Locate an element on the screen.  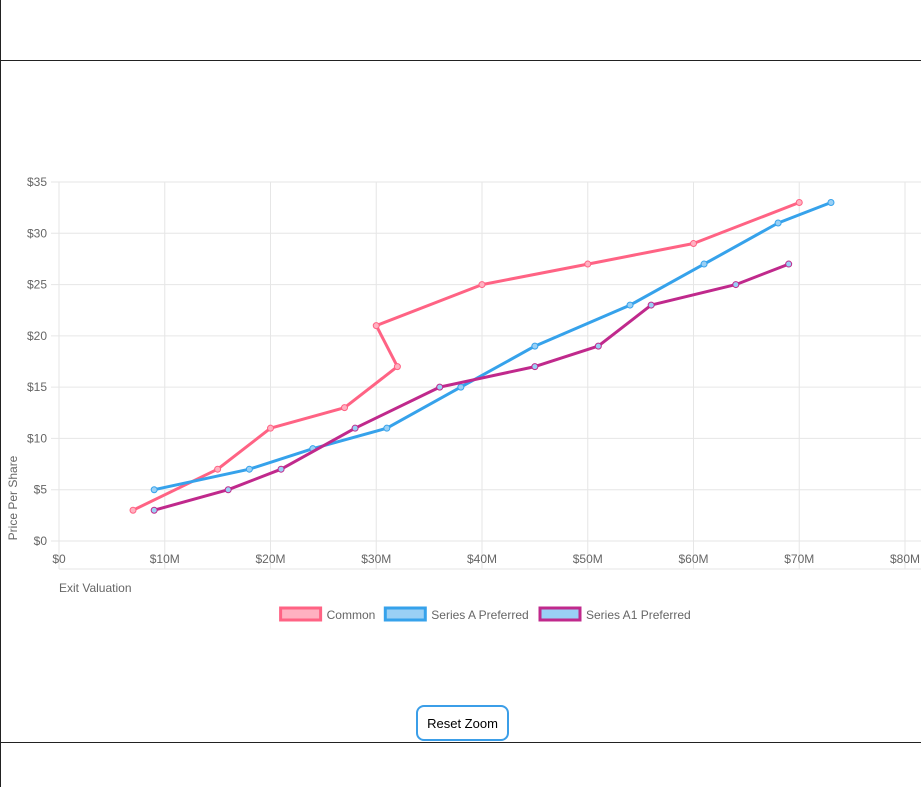
reset-zoom-button: Reset Zoom is located at coordinates (462, 723).